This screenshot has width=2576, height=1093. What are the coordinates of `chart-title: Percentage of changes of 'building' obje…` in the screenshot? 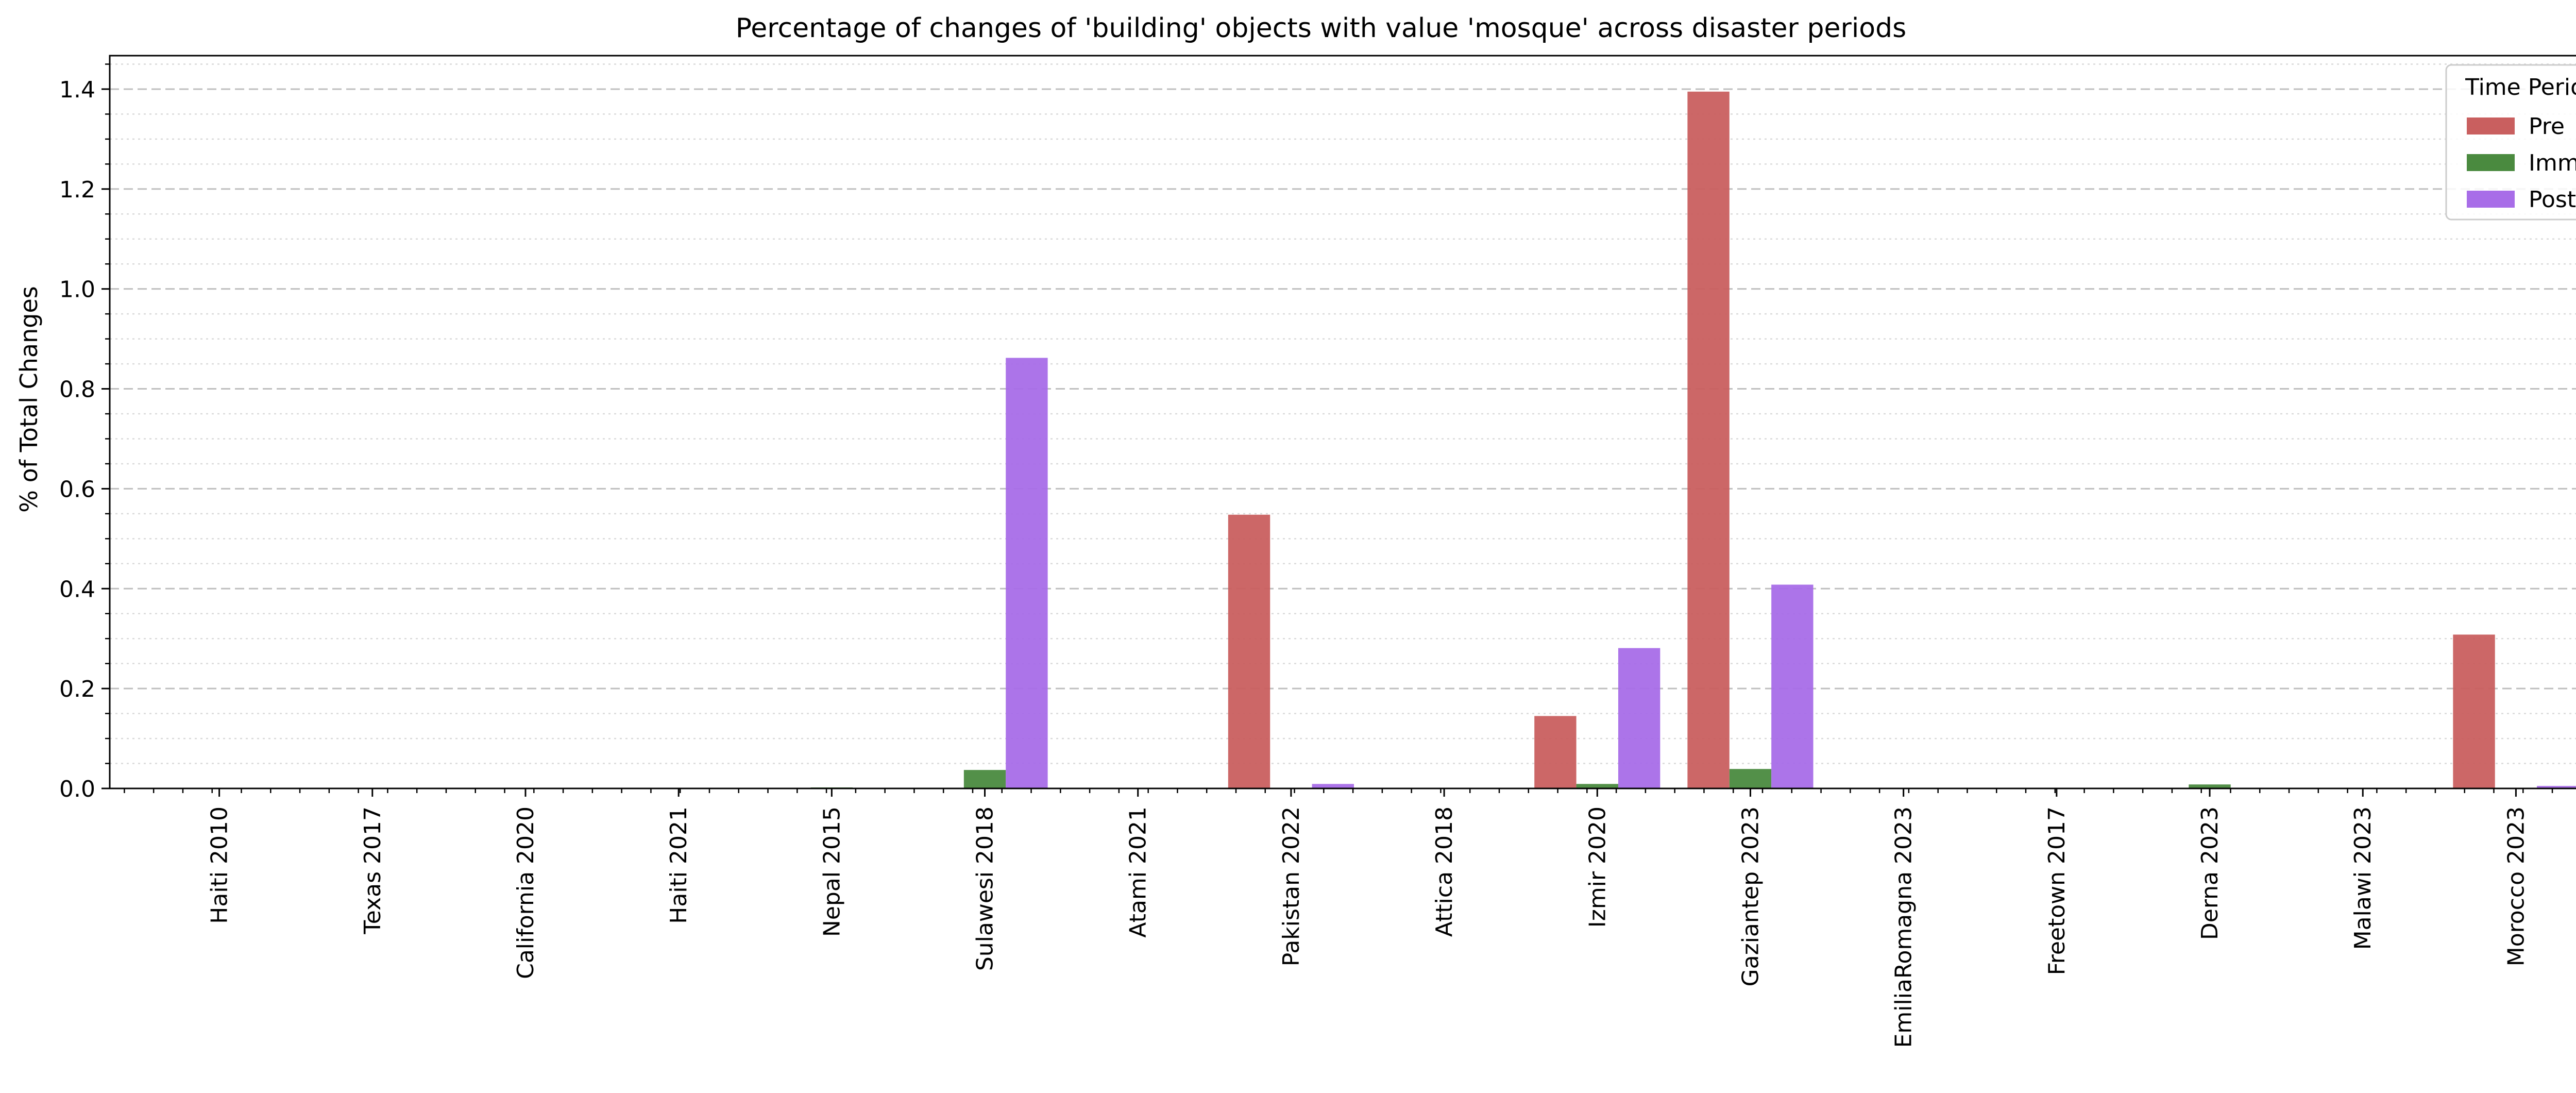 It's located at (1321, 28).